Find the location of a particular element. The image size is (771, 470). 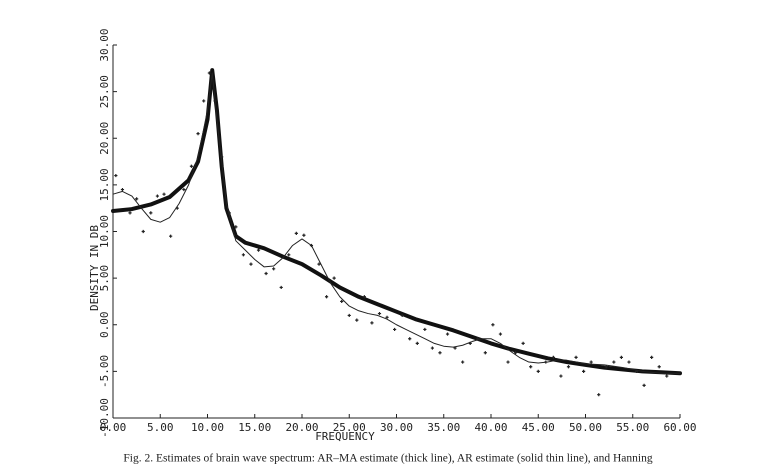

x-tick-label: 0.00 is located at coordinates (113, 427).